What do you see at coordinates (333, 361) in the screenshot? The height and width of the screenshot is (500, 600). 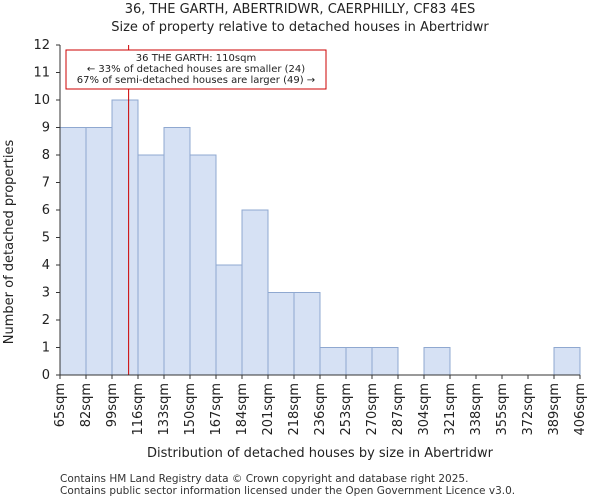 I see `bar-236sqm` at bounding box center [333, 361].